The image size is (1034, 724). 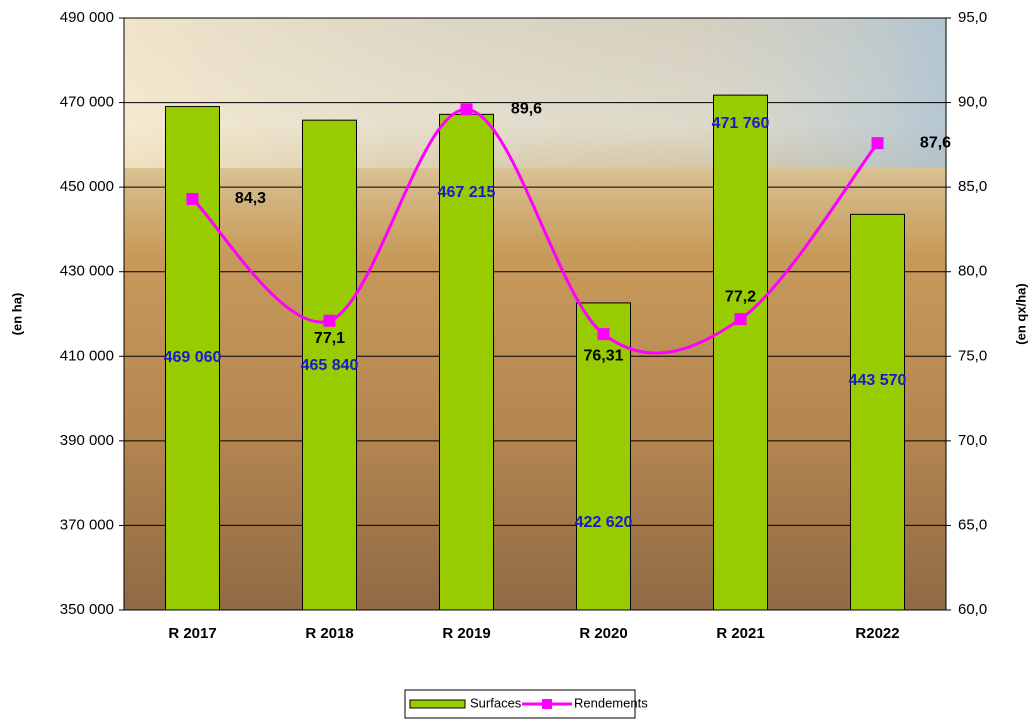 What do you see at coordinates (878, 380) in the screenshot?
I see `data-label: 443 570` at bounding box center [878, 380].